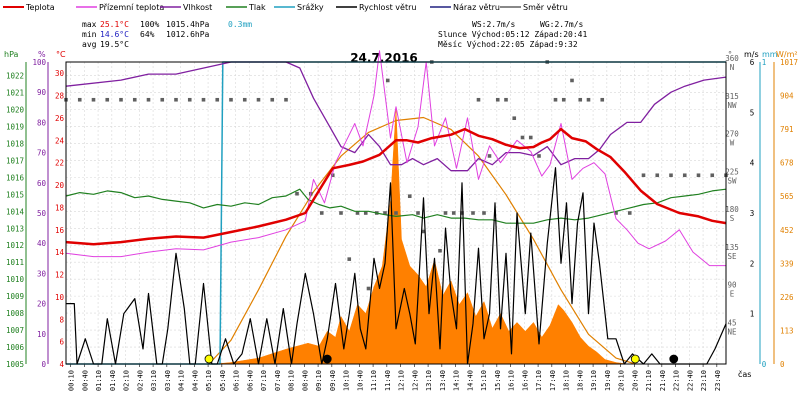  I want to click on tick-label-time: 04:10, so click(182, 380).